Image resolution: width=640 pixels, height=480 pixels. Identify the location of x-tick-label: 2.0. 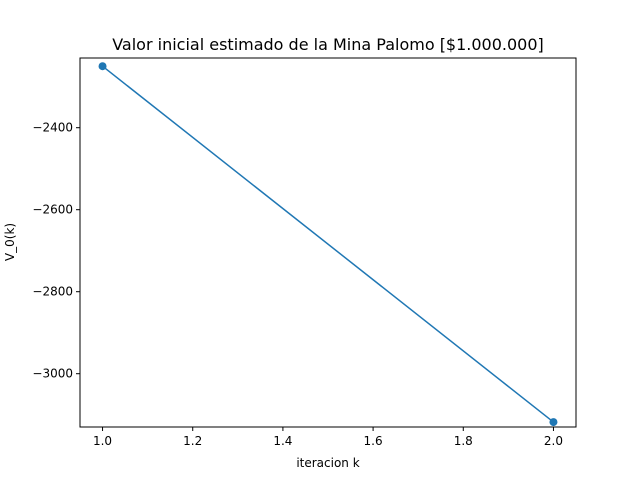
(553, 441).